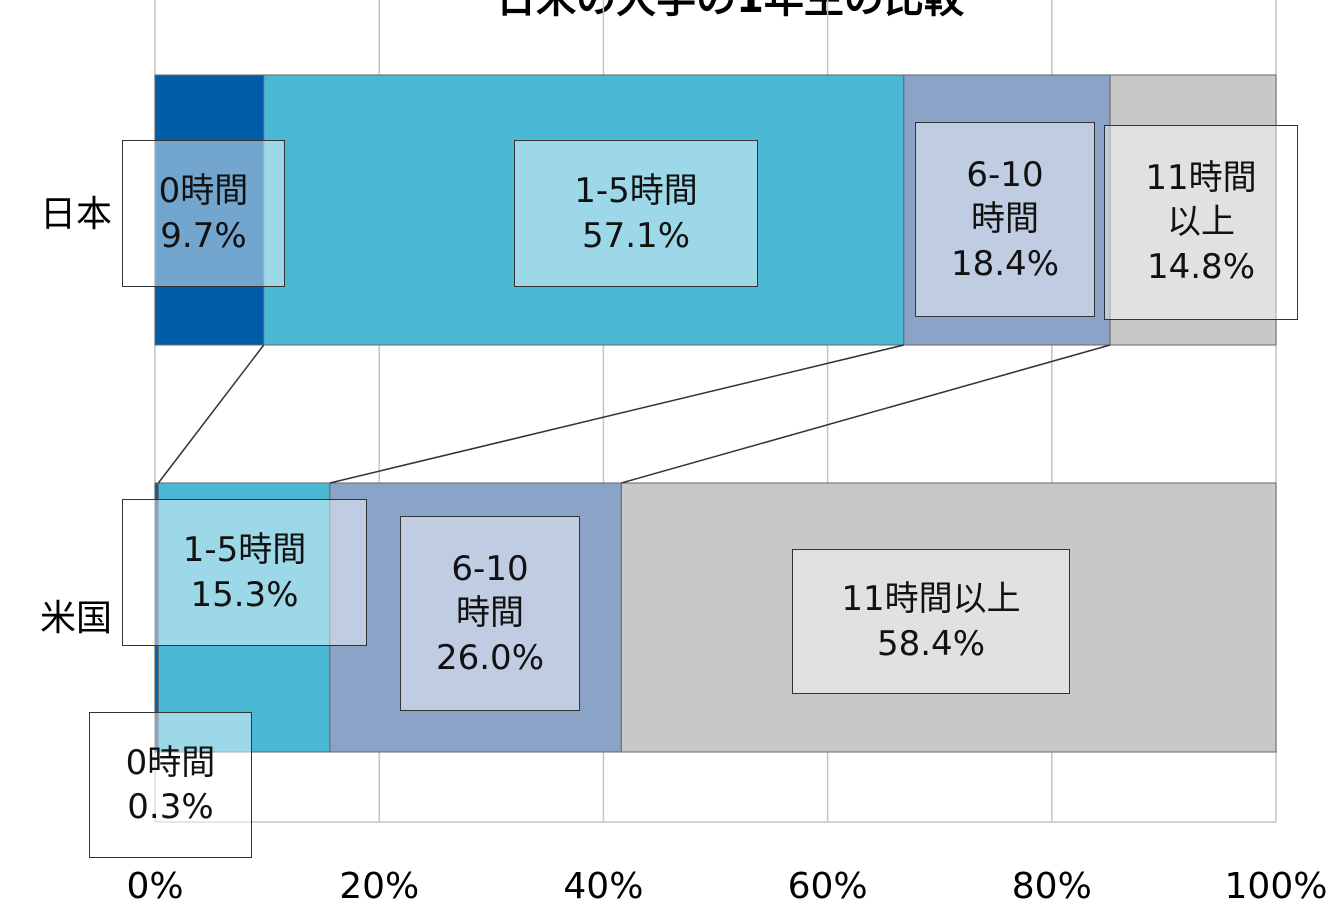 This screenshot has width=1335, height=907. Describe the element at coordinates (170, 807) in the screenshot. I see `data-label-value: 0.3%` at that location.